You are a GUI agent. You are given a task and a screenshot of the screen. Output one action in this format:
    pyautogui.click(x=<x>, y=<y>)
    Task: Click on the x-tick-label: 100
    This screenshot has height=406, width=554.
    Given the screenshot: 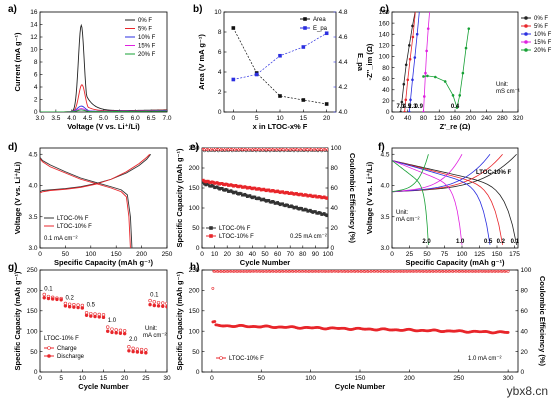 What is the action you would take?
    pyautogui.click(x=90, y=254)
    